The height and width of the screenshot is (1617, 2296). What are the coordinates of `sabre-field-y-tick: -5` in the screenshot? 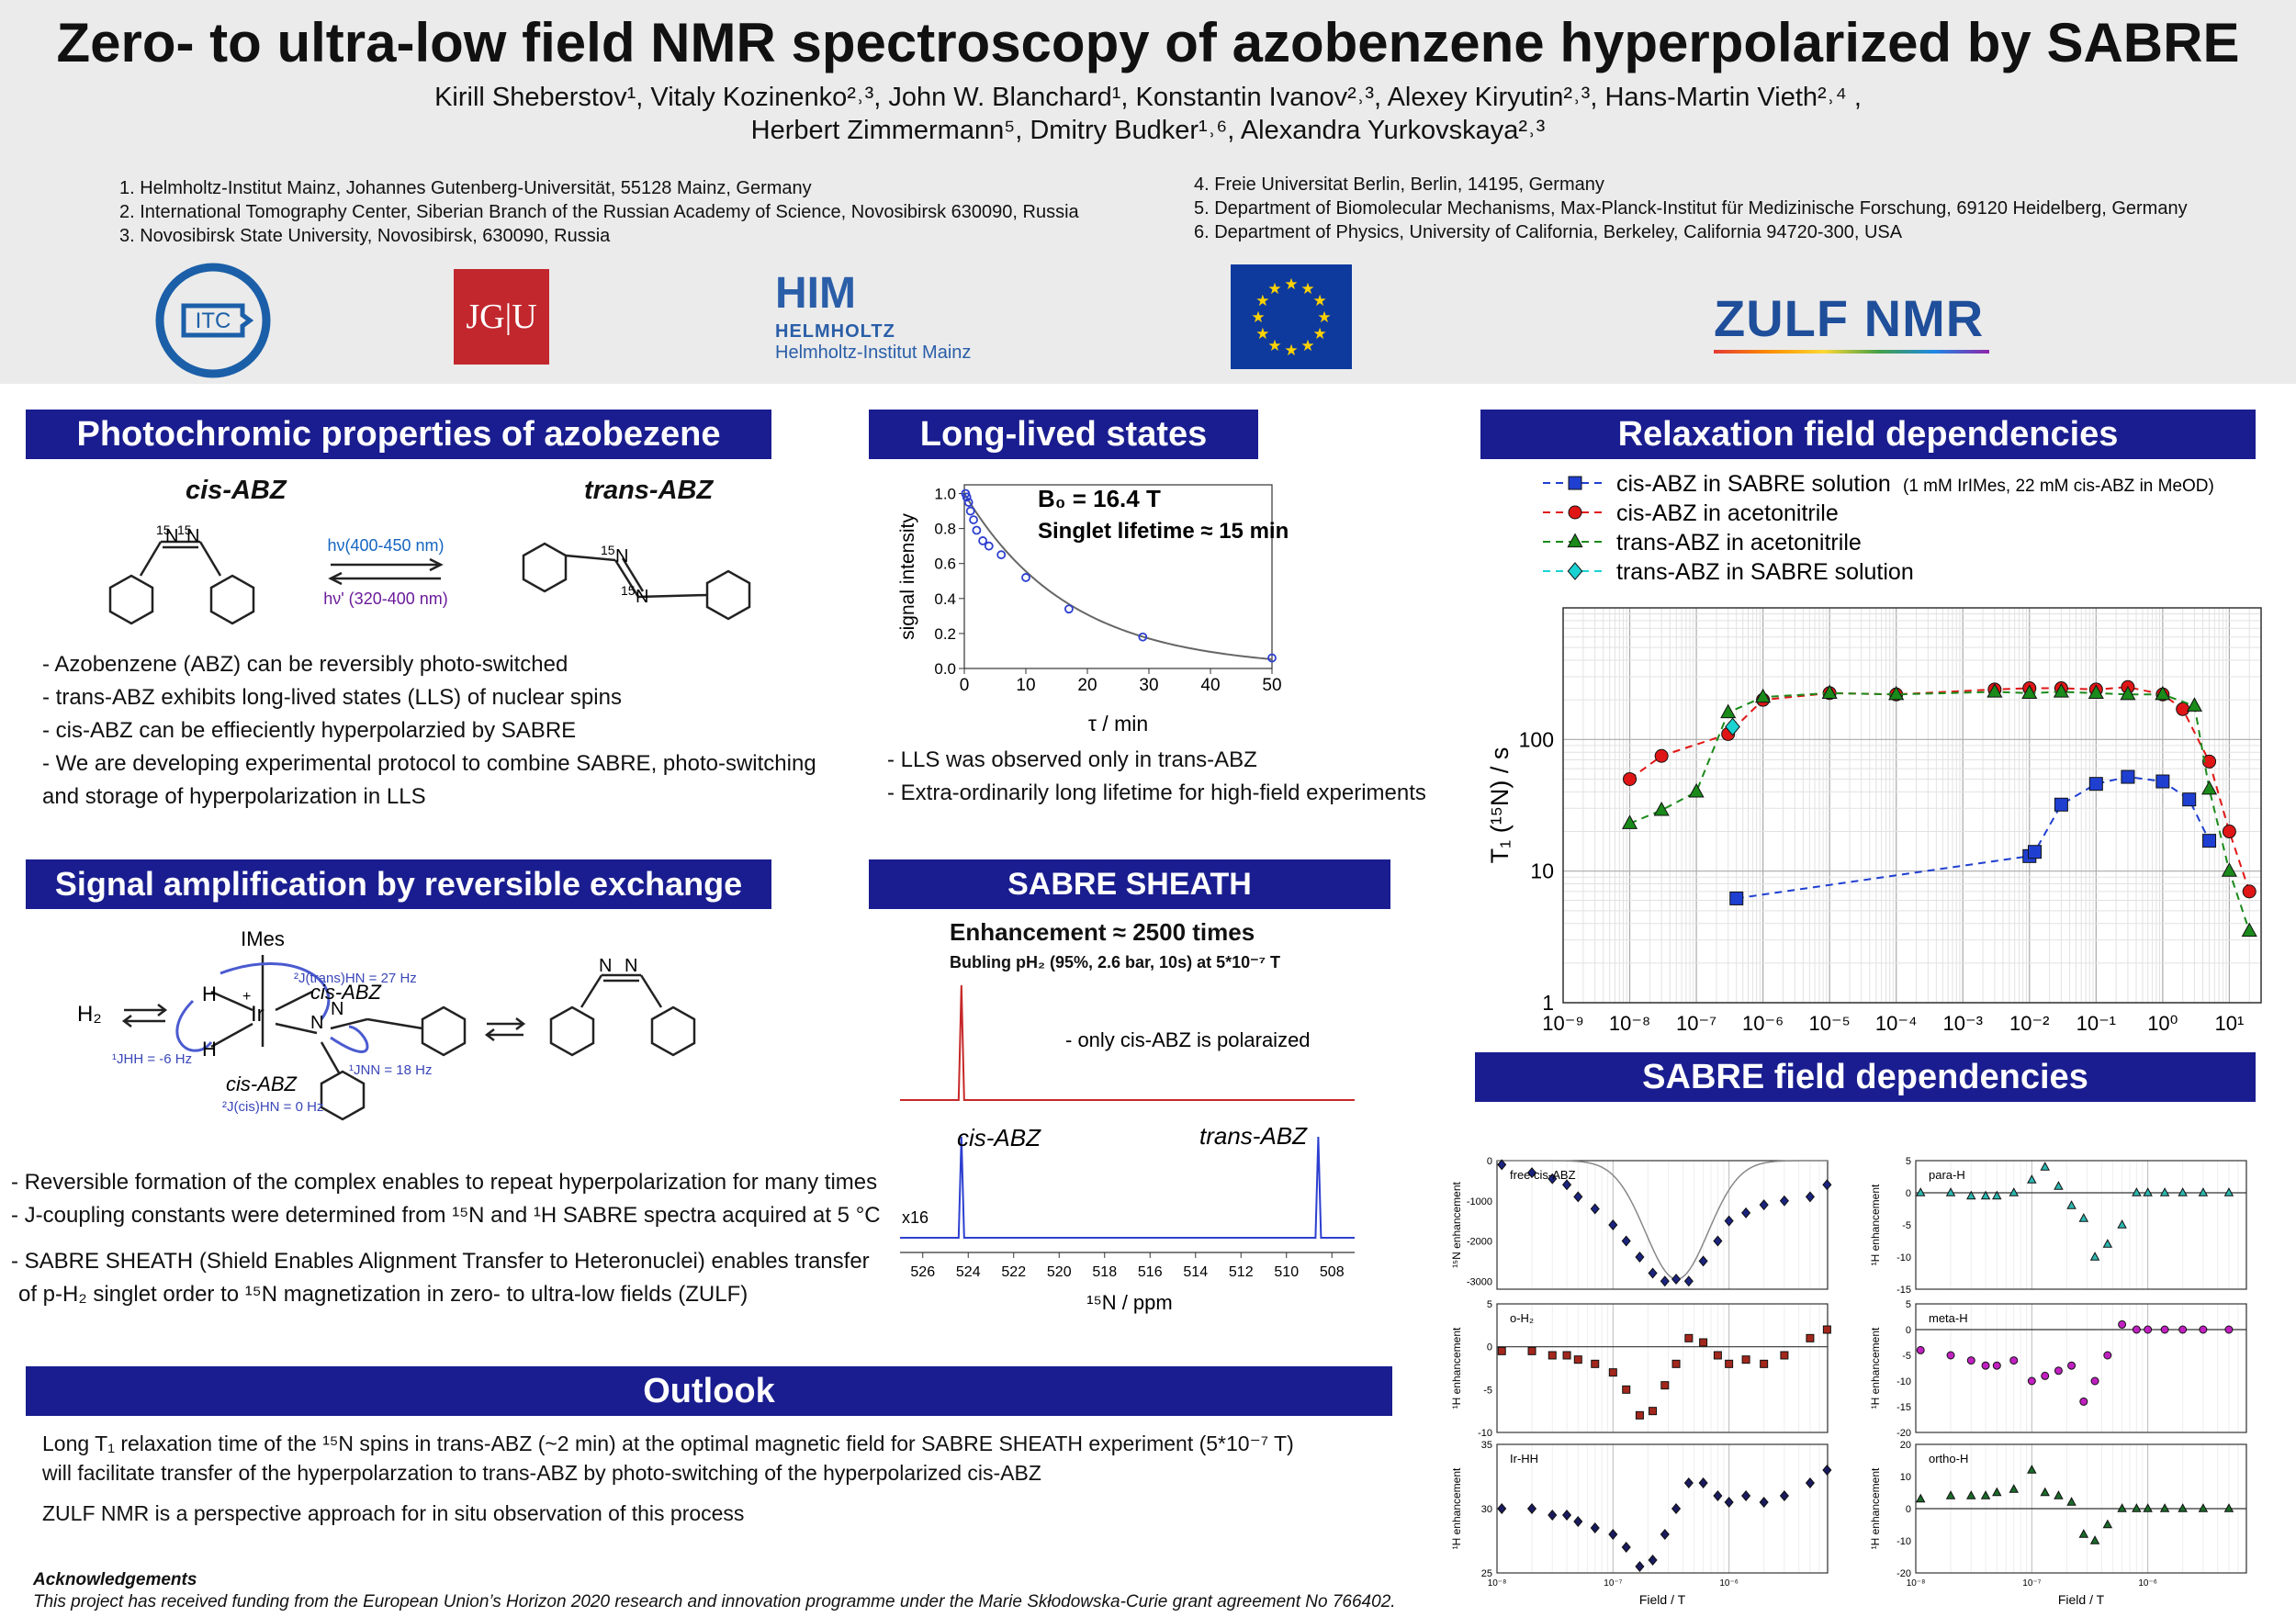 It's located at (1487, 1390).